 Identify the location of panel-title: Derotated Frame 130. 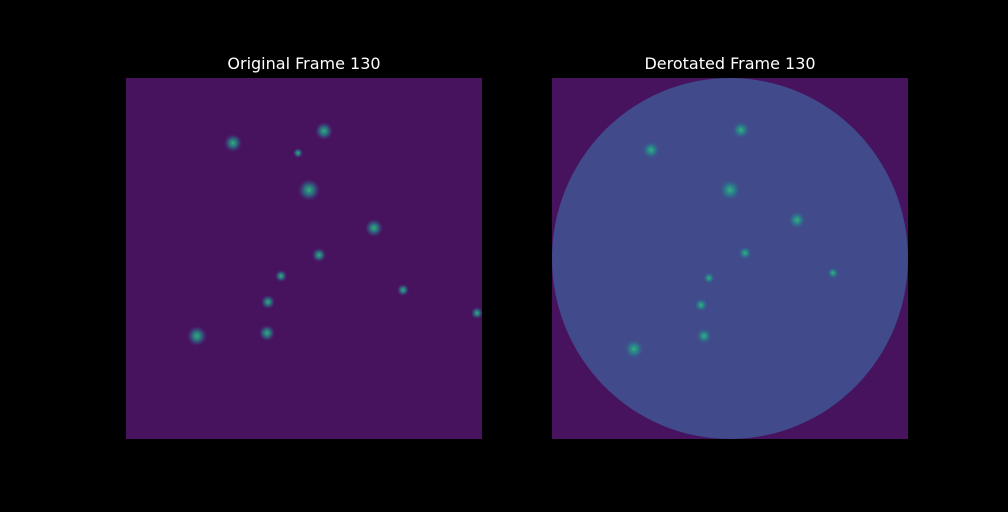
(729, 63).